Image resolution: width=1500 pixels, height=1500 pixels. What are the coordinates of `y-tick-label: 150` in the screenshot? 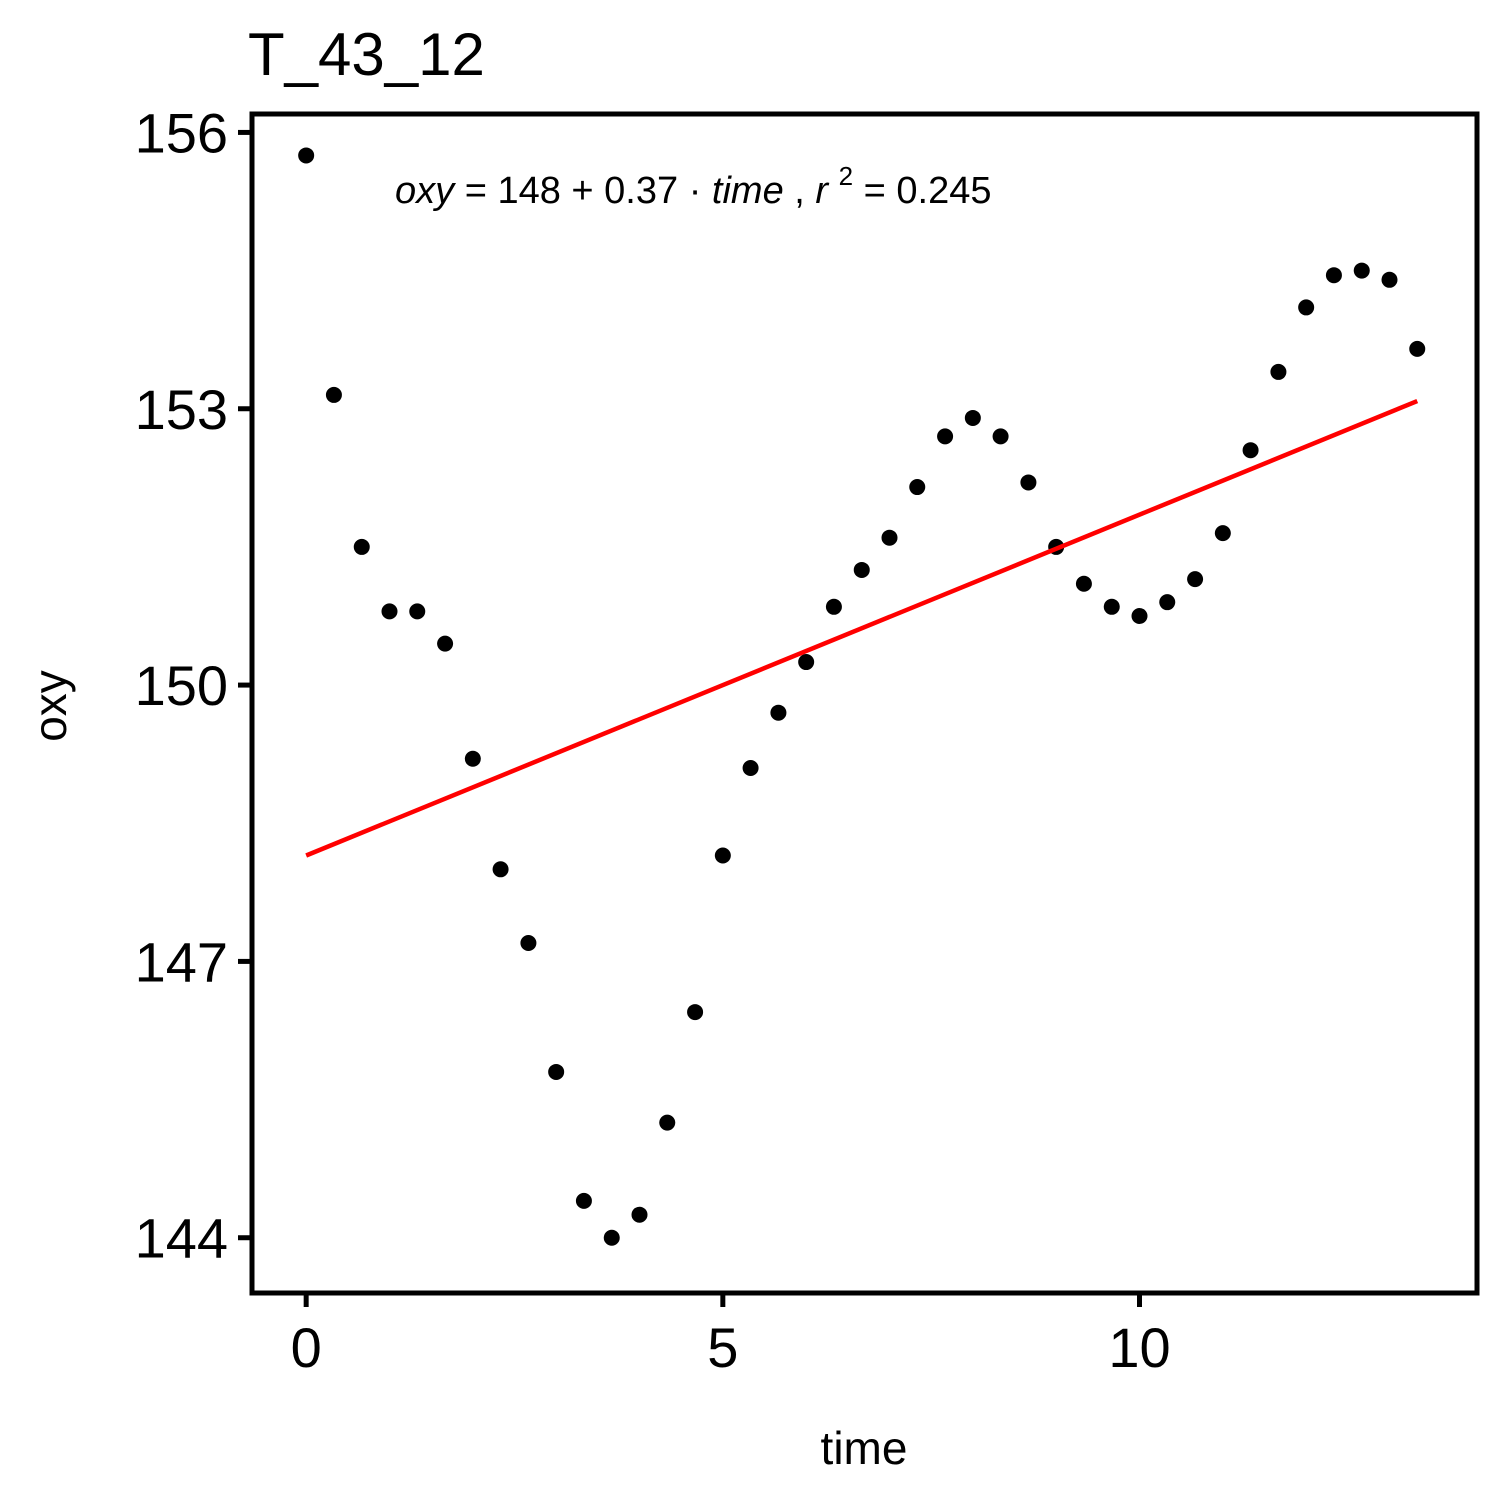 It's located at (181, 685).